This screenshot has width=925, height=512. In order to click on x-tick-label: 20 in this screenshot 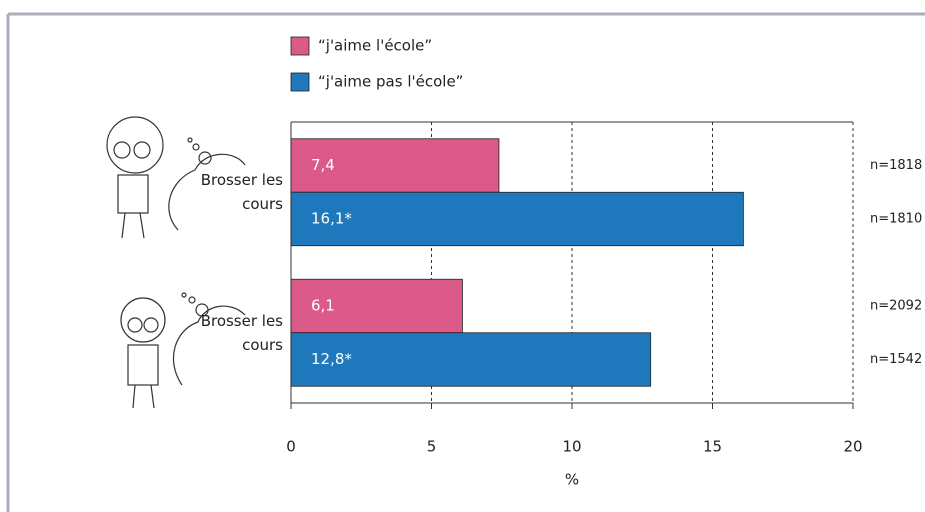, I will do `click(852, 447)`.